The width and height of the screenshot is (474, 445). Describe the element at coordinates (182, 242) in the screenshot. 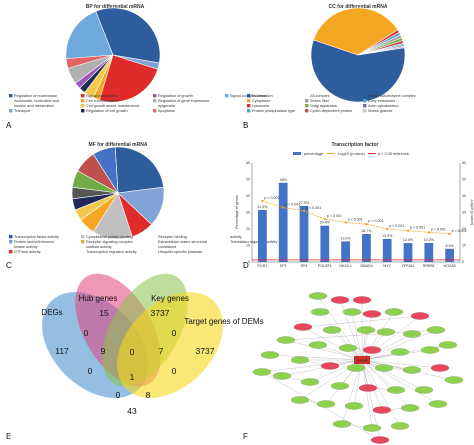

I see `legend-label: Extracellular matrix structural` at that location.